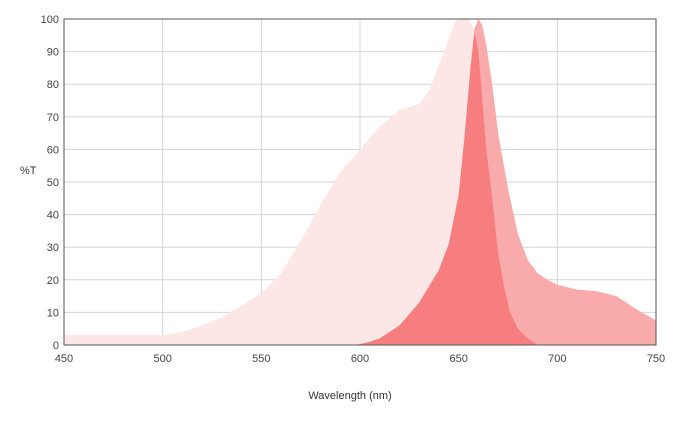 The width and height of the screenshot is (700, 424). What do you see at coordinates (53, 150) in the screenshot?
I see `y-tick-label: 60` at bounding box center [53, 150].